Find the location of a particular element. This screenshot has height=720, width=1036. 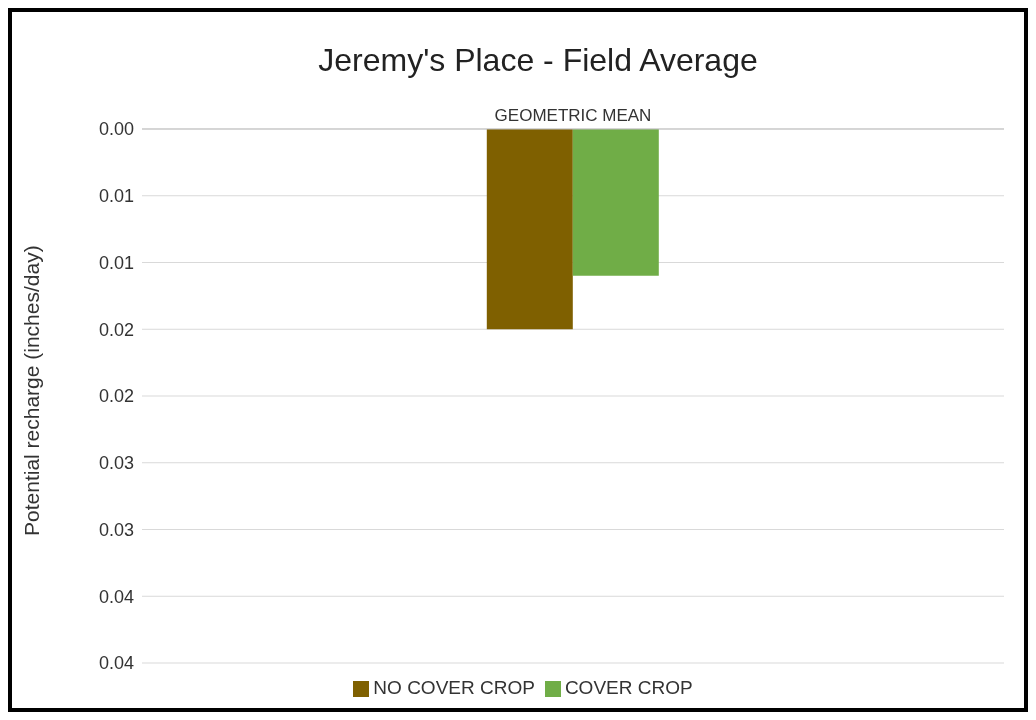

legend-label: COVER CROP is located at coordinates (628, 687).